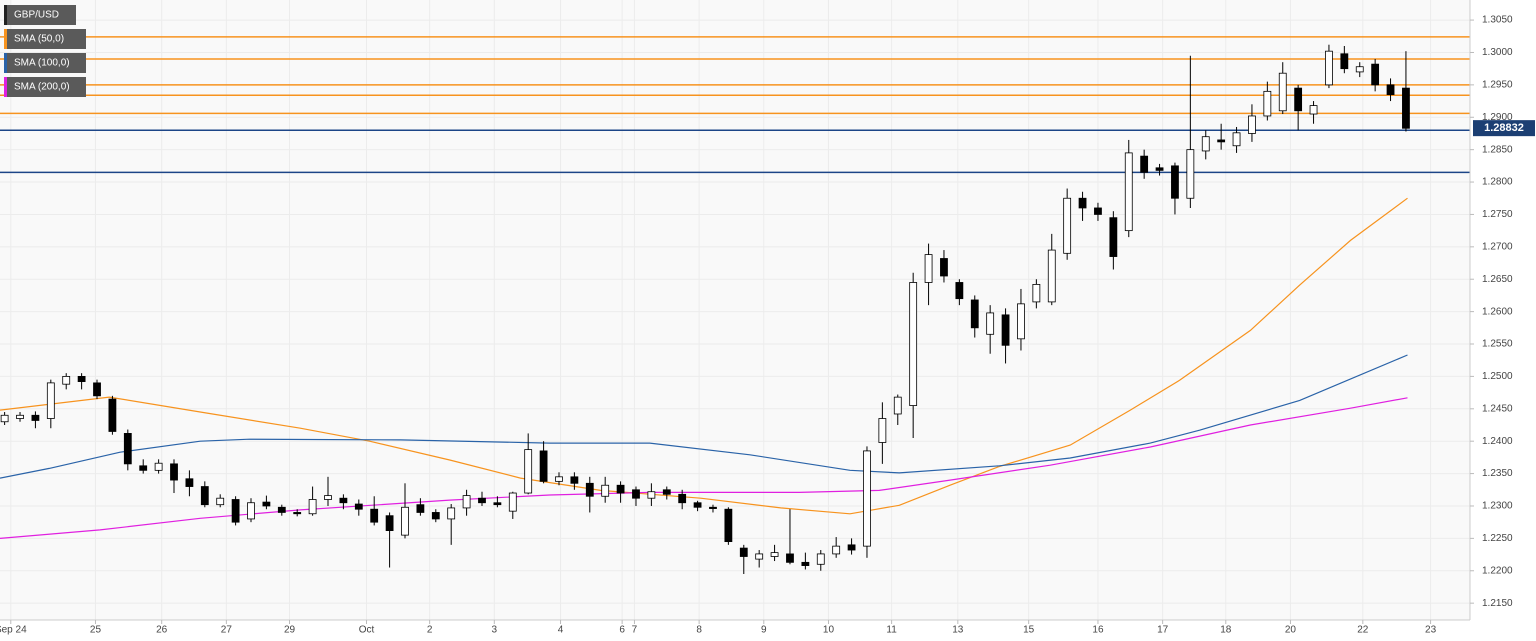 The image size is (1536, 641). Describe the element at coordinates (622, 630) in the screenshot. I see `x-tick-label: 6` at that location.